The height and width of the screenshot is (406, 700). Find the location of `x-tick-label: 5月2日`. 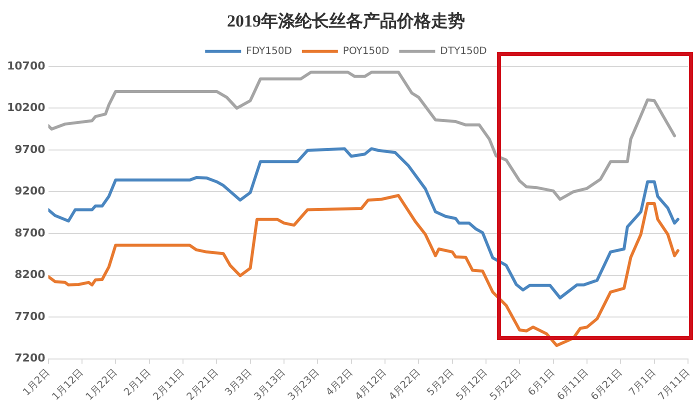

x-tick-label: 5月2日 is located at coordinates (440, 382).